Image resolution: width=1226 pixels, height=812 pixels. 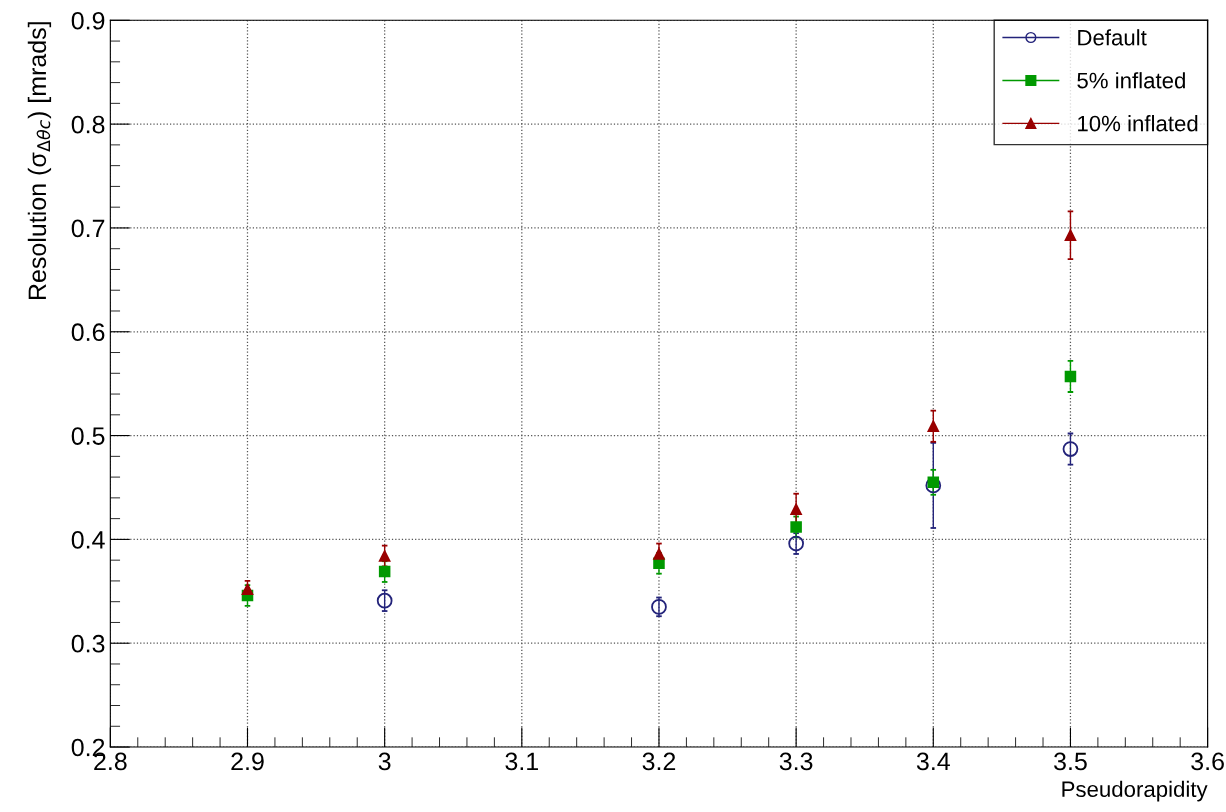 What do you see at coordinates (933, 761) in the screenshot?
I see `x-tick-label: 3.4` at bounding box center [933, 761].